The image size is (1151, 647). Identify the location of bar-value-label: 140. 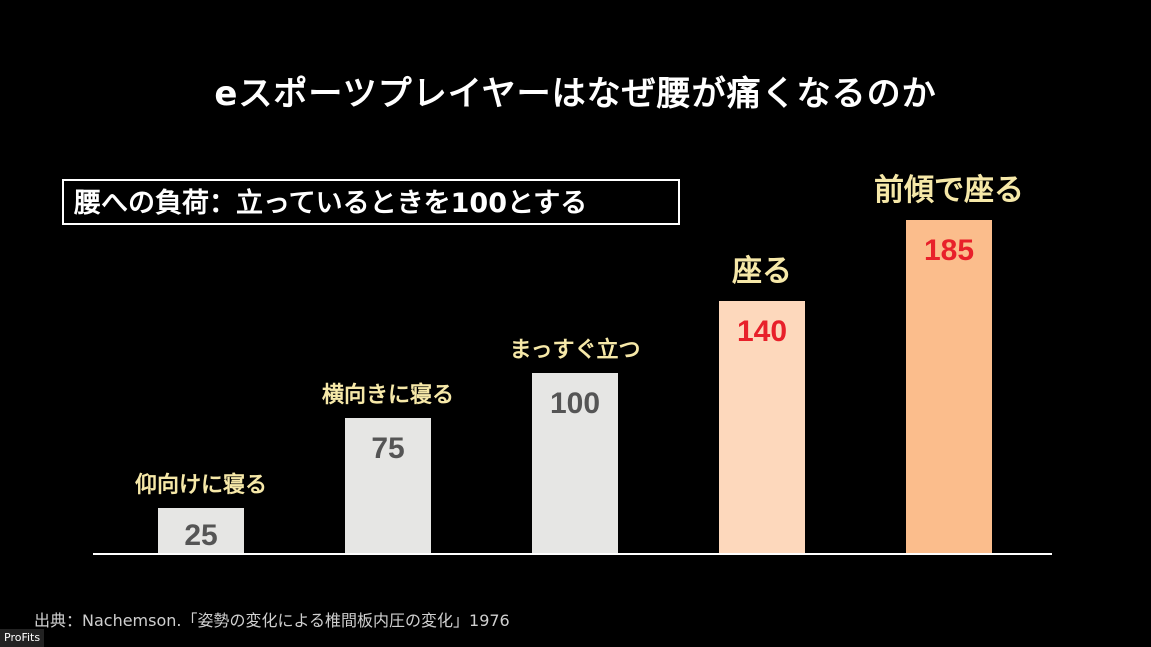
(762, 331).